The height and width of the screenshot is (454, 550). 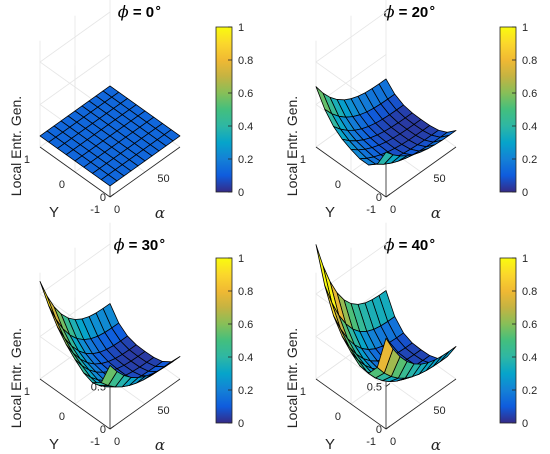 What do you see at coordinates (140, 243) in the screenshot?
I see `chart-title: ϕ = 30∘` at bounding box center [140, 243].